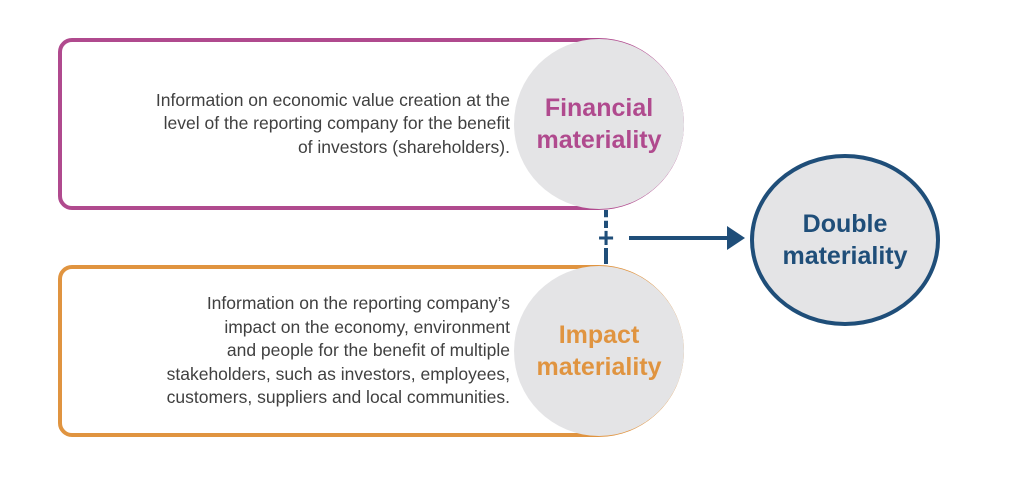  Describe the element at coordinates (679, 238) in the screenshot. I see `arrow-right-icon` at that location.